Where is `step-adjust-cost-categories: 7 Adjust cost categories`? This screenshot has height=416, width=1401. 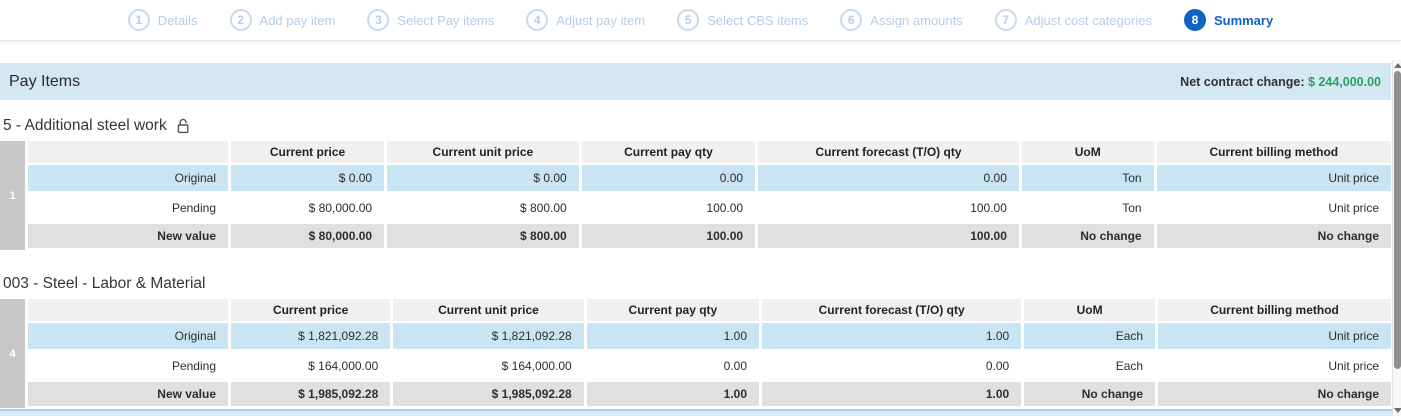 step-adjust-cost-categories: 7 Adjust cost categories is located at coordinates (1073, 20).